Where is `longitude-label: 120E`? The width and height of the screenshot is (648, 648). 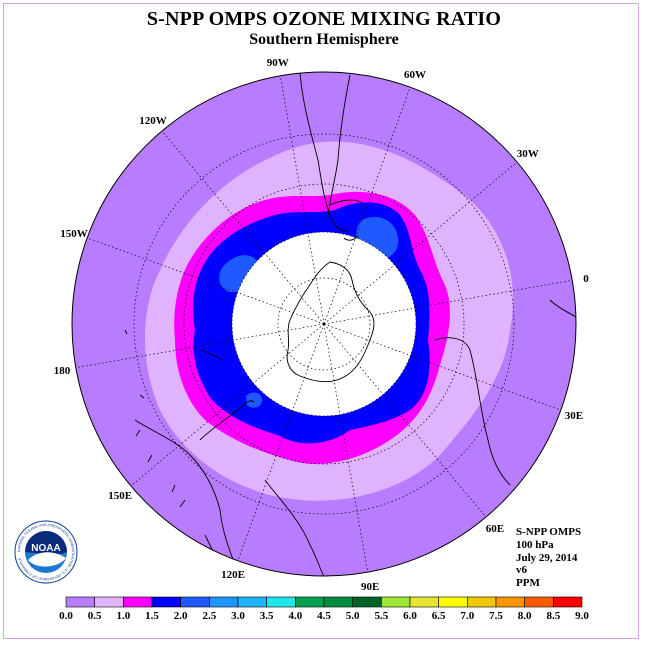 longitude-label: 120E is located at coordinates (233, 575).